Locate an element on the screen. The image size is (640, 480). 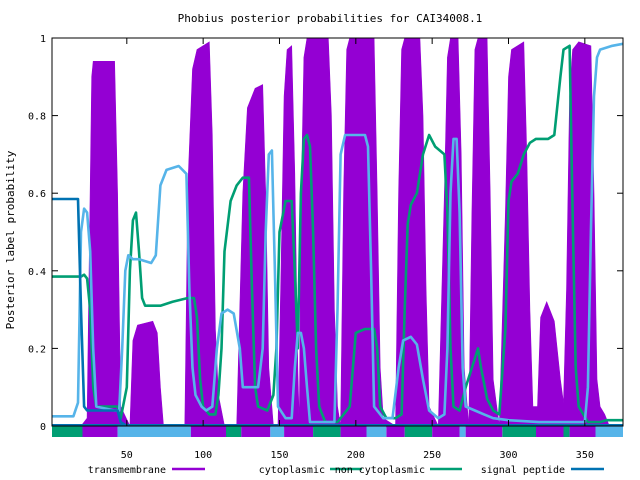
x-tick-label: 150 is located at coordinates (279, 455).